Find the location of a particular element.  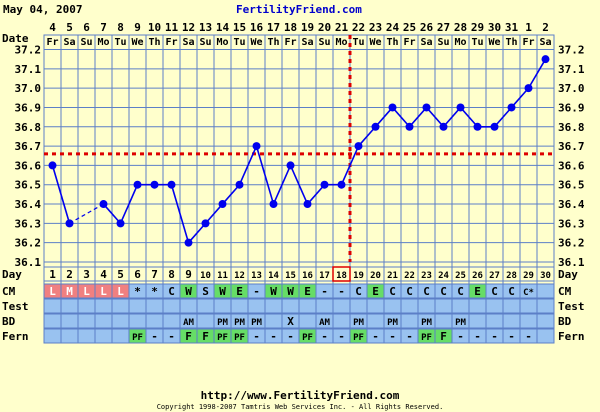

bd-value: AM is located at coordinates (188, 323).